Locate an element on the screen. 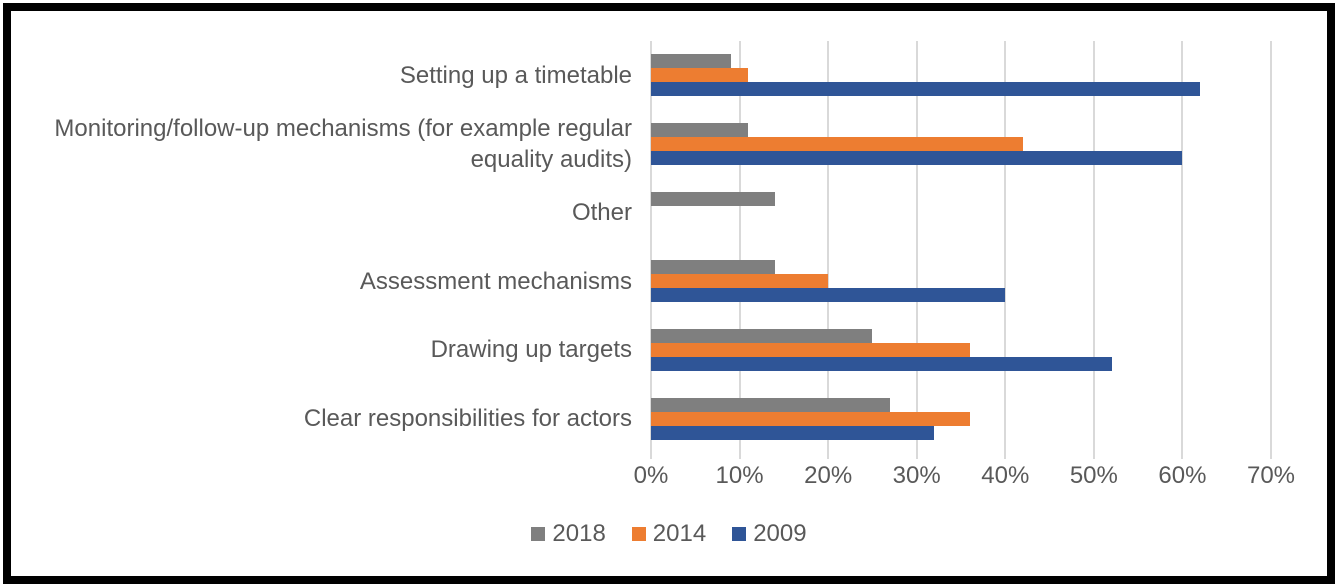 The image size is (1338, 587). category-label: Clear responsibilities for actors is located at coordinates (467, 419).